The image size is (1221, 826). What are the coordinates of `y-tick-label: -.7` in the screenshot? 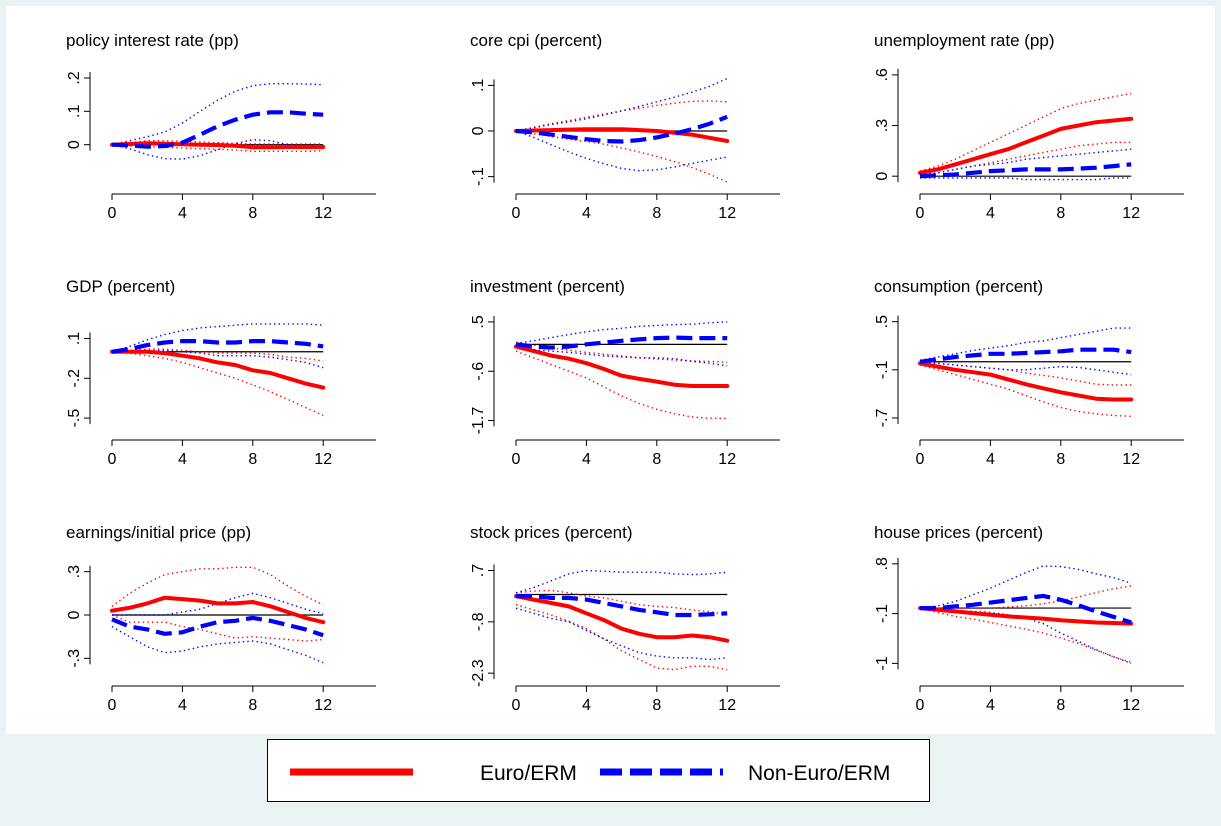 It's located at (882, 418).